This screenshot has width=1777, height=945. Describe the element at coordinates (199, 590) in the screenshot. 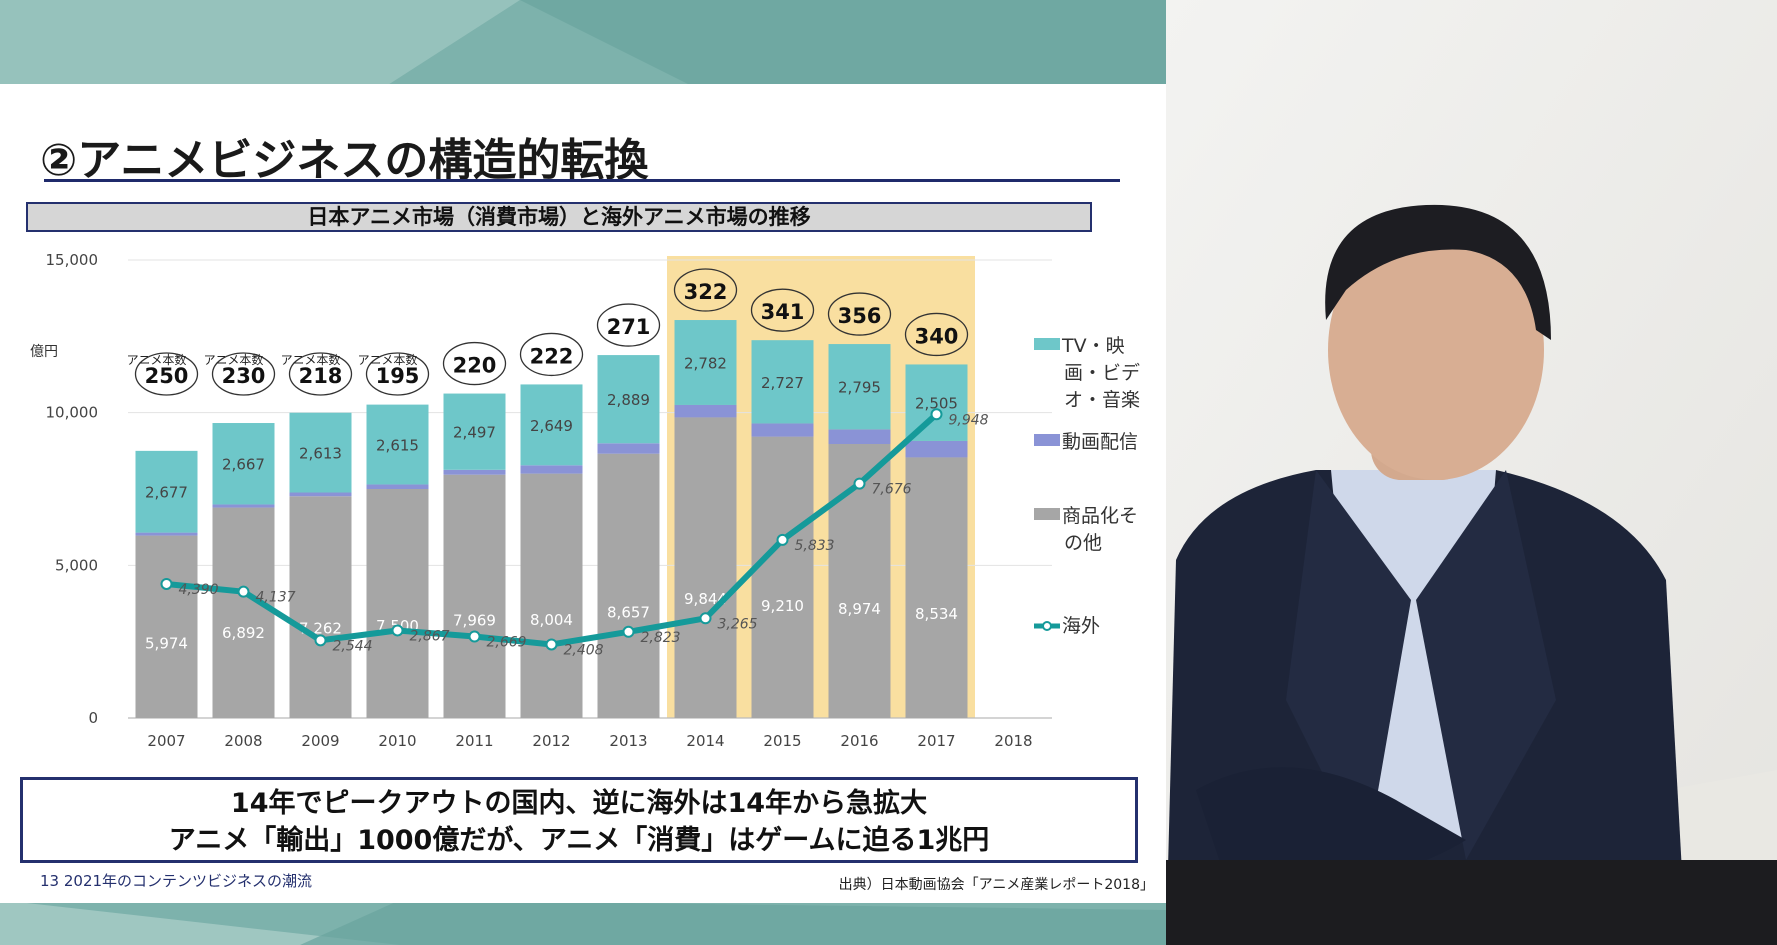

I see `overseas-value-label: 4,390` at that location.